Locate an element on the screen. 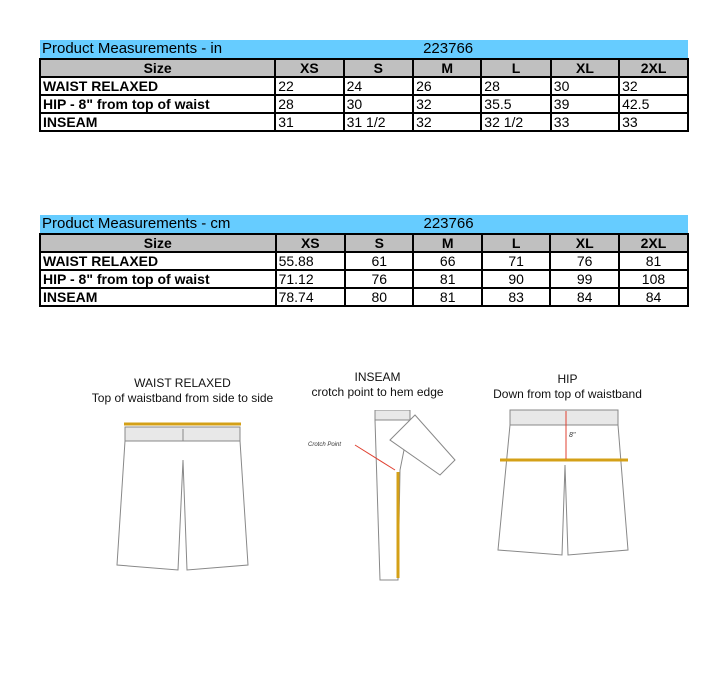  cell: 61 is located at coordinates (379, 261).